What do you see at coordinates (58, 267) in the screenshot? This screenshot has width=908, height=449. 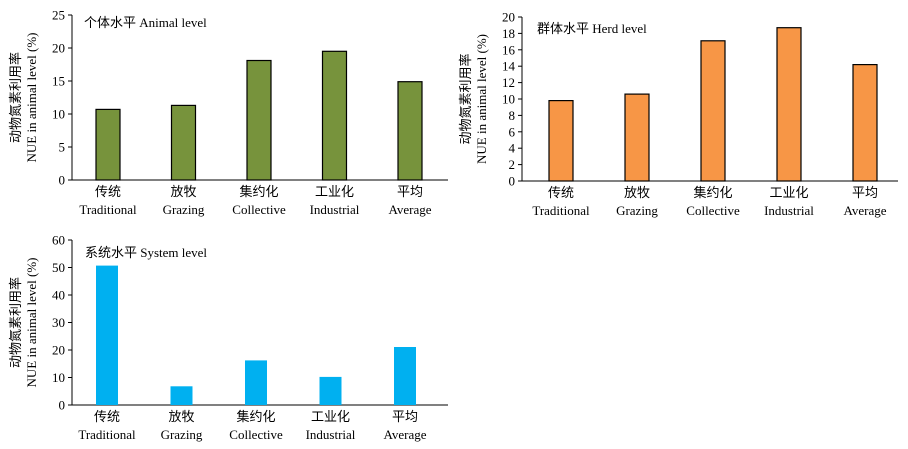 I see `y-tick-label: 50` at bounding box center [58, 267].